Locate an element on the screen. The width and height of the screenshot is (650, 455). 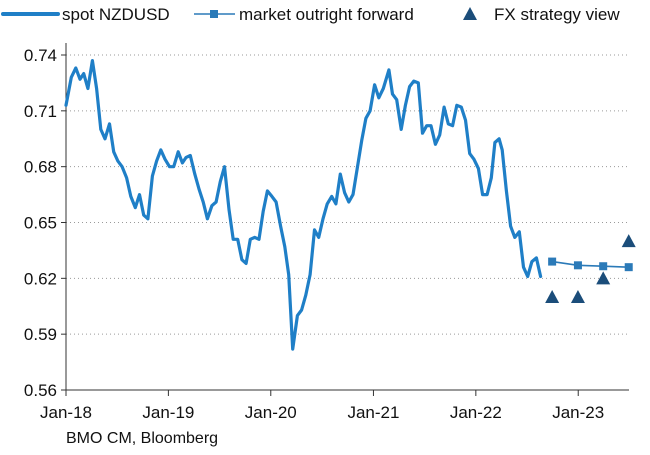
y-tick-label: 0.68 is located at coordinates (40, 167).